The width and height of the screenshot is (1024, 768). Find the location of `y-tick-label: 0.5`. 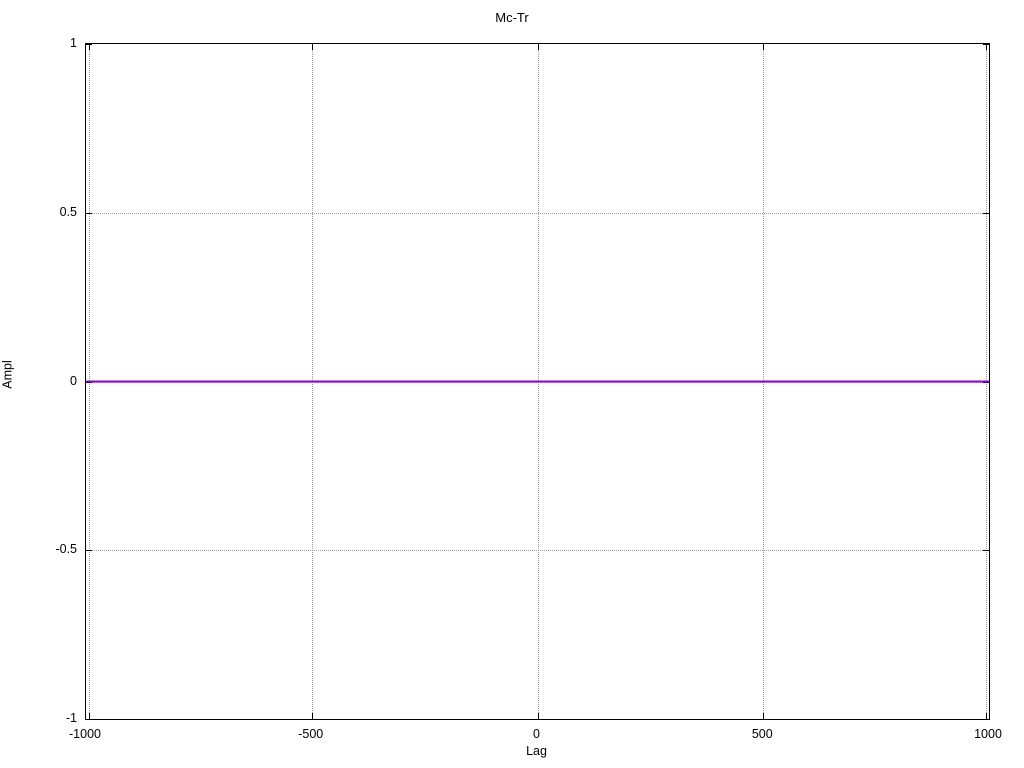

y-tick-label: 0.5 is located at coordinates (68, 211).